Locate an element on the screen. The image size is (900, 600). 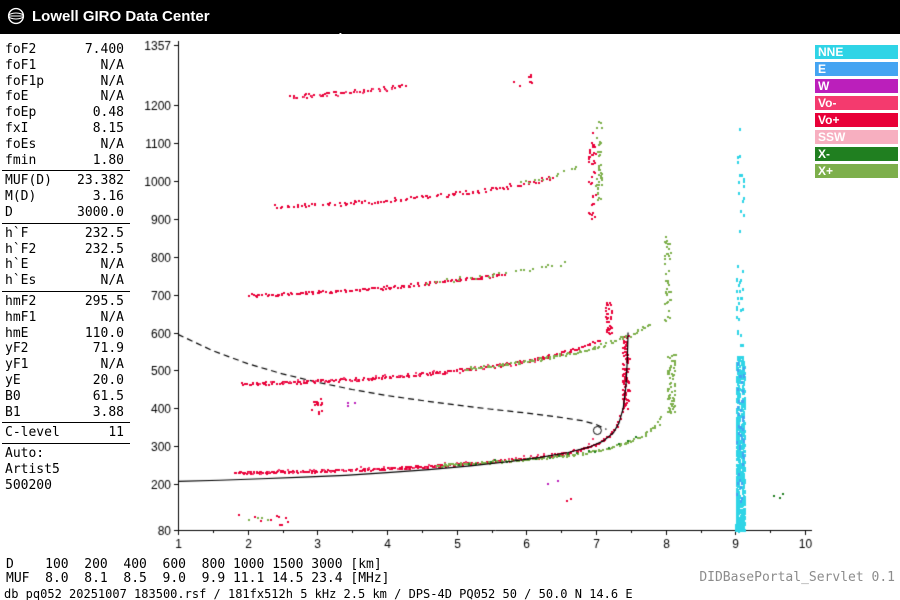
param-row-500200: 500200 is located at coordinates (28, 485).